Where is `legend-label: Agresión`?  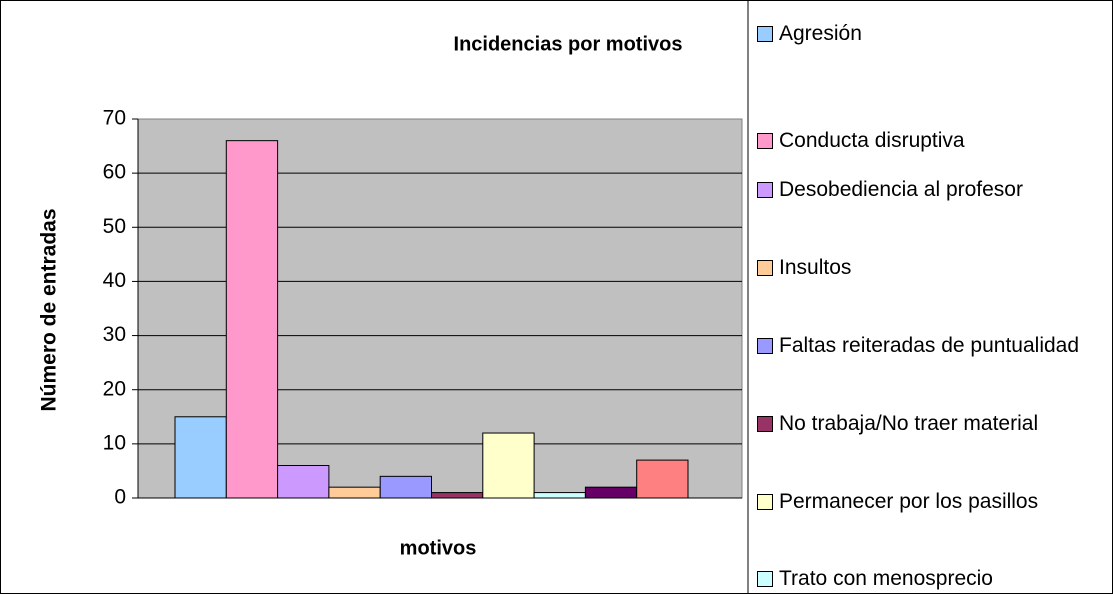 legend-label: Agresión is located at coordinates (820, 33).